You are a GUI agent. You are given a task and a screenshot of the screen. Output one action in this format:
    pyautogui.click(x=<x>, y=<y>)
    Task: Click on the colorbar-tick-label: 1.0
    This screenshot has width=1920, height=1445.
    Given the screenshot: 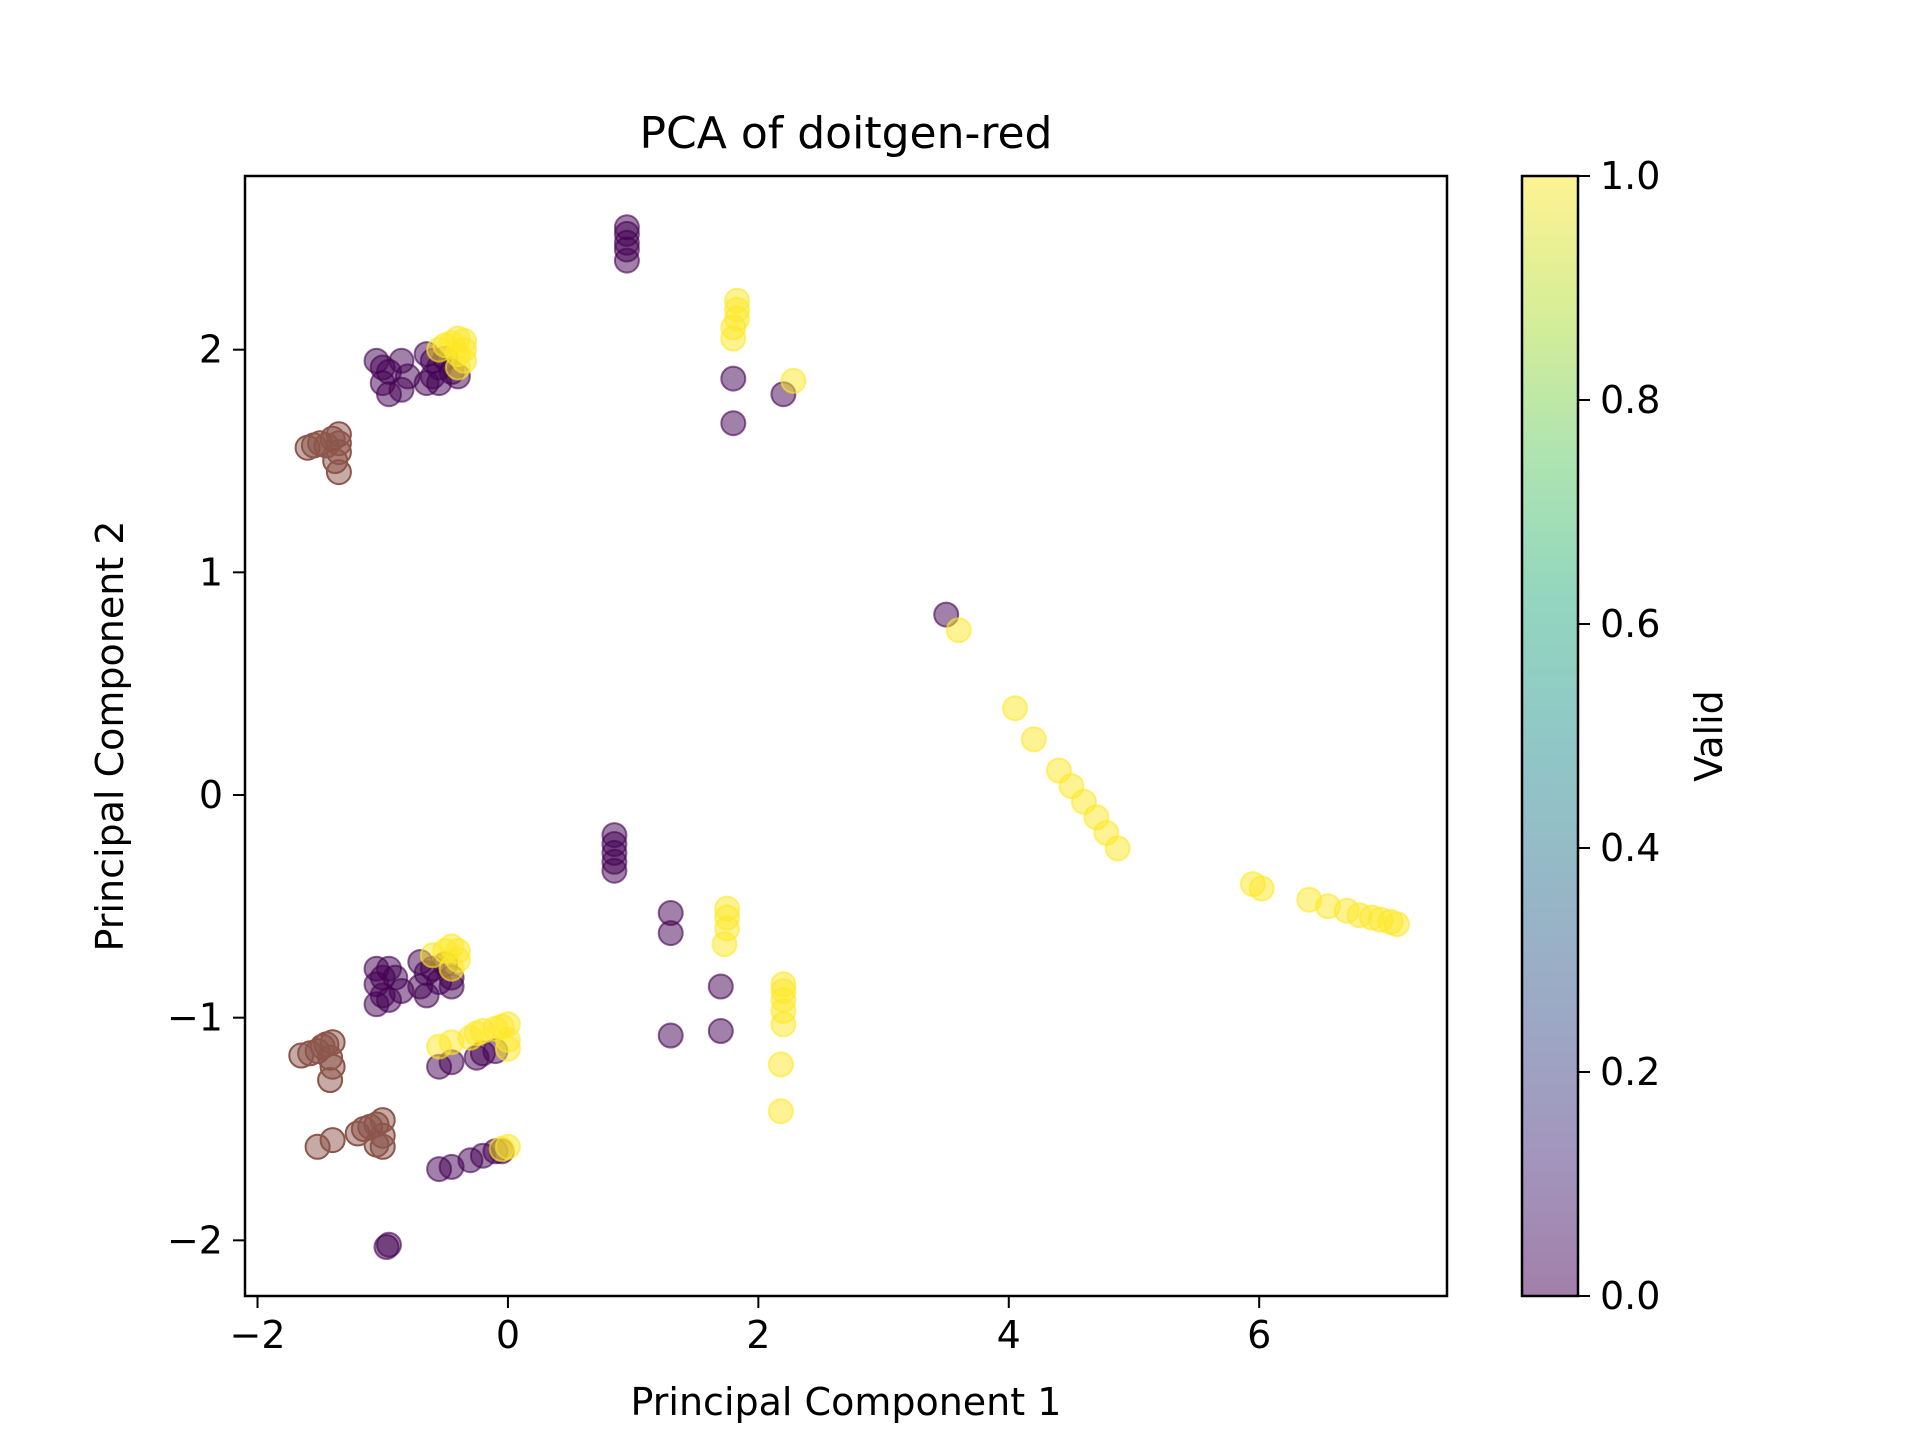 What is the action you would take?
    pyautogui.click(x=1630, y=176)
    